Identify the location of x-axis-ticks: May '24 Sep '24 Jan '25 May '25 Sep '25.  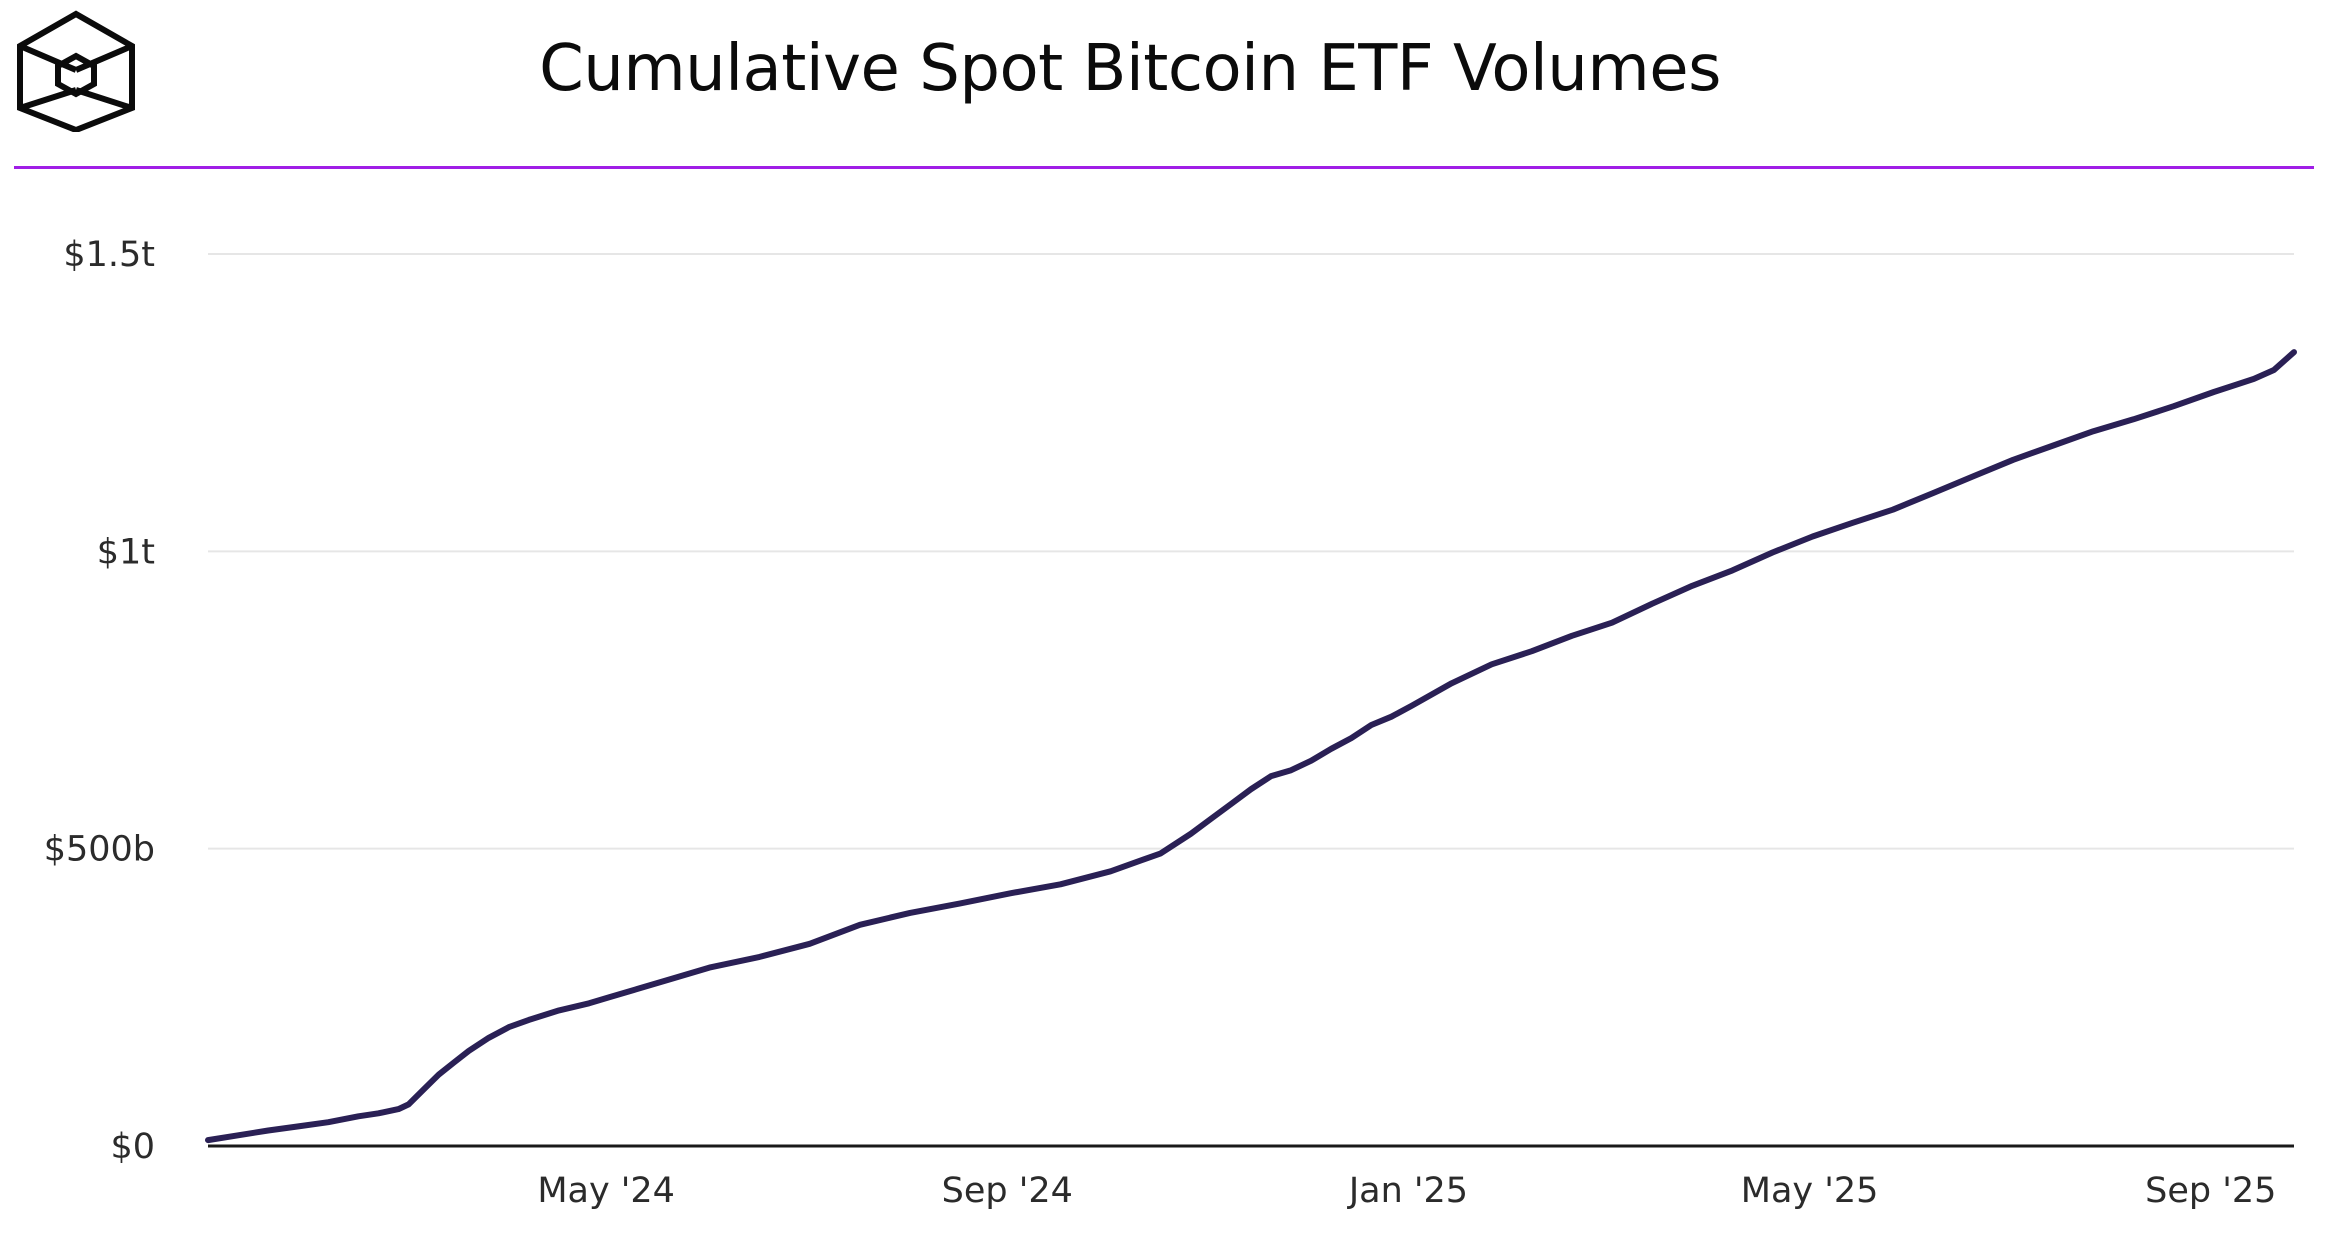
(1406, 1191).